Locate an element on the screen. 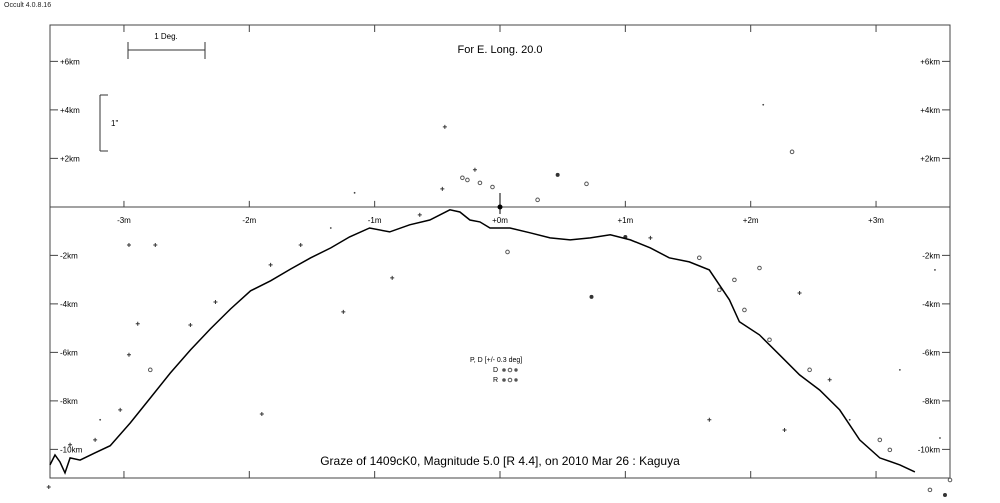 The width and height of the screenshot is (1000, 503). y-tick-label-right: -10km is located at coordinates (929, 449).